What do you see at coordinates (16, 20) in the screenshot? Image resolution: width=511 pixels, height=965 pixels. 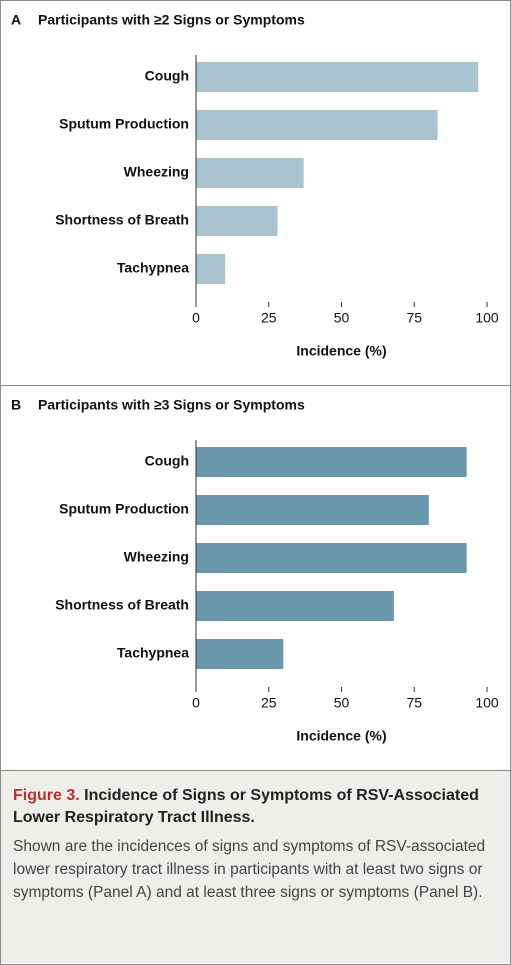 I see `panel-label: A` at bounding box center [16, 20].